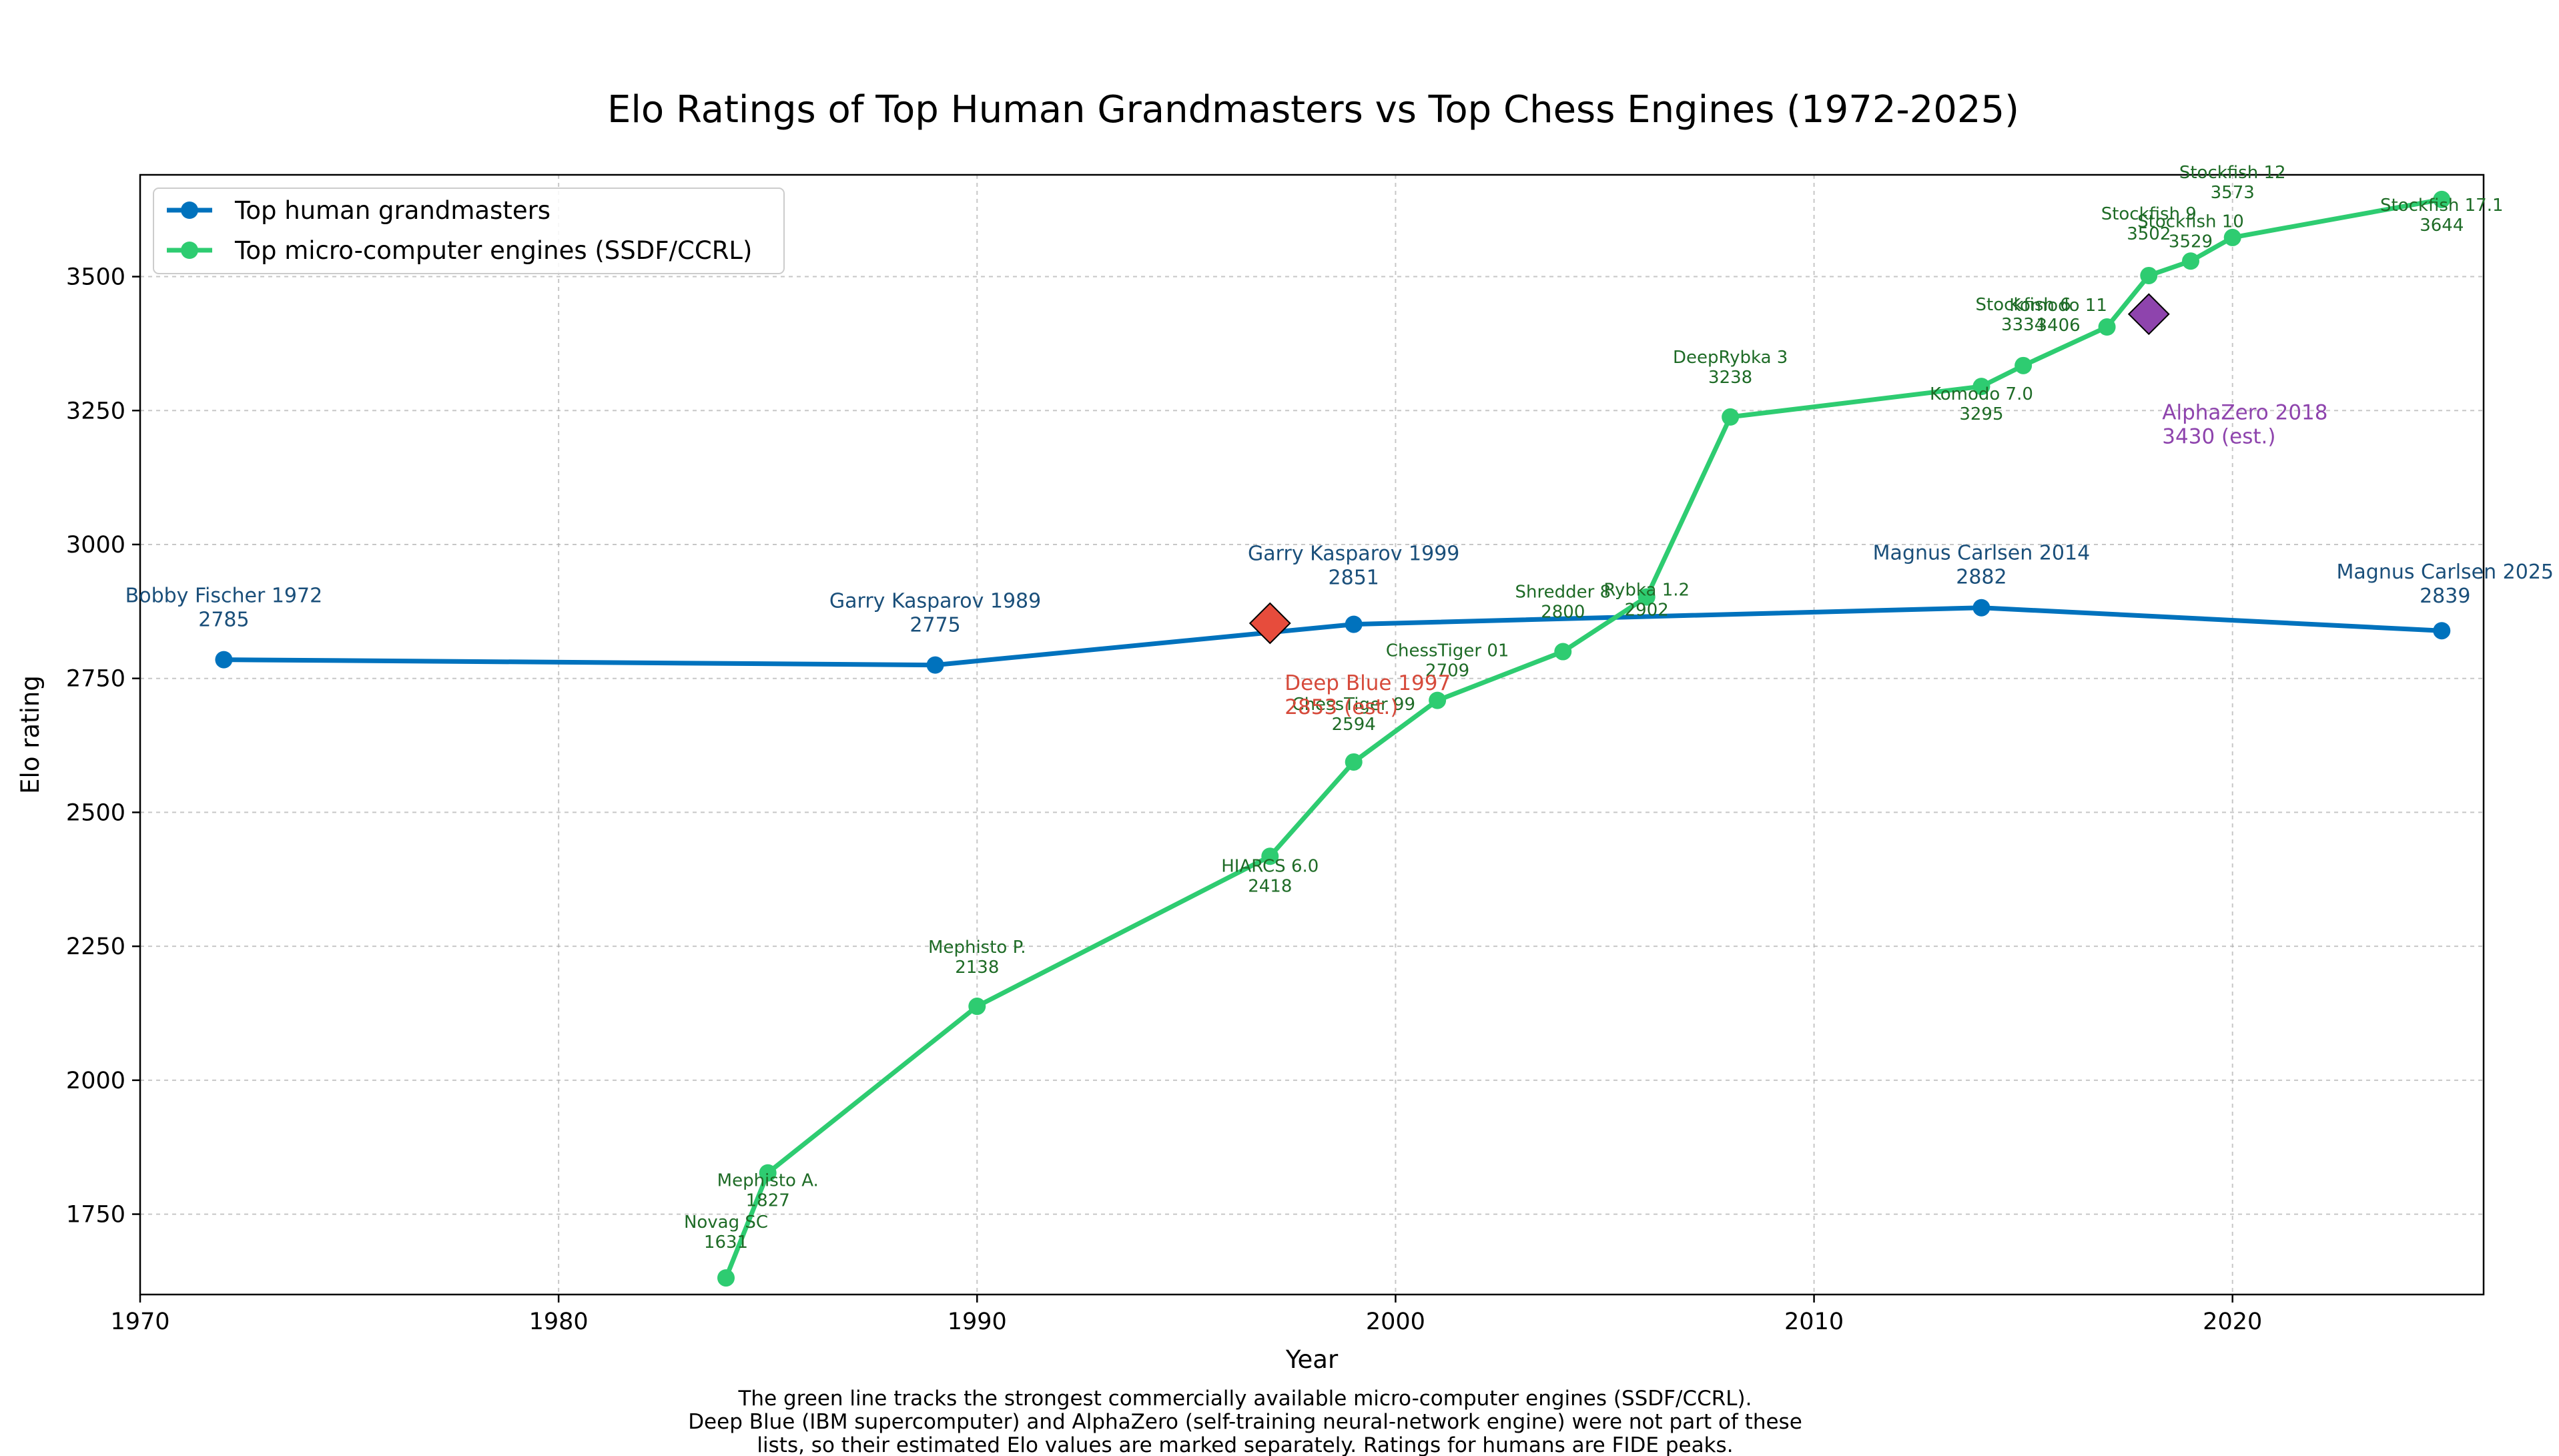 The width and height of the screenshot is (2559, 1456). What do you see at coordinates (1447, 671) in the screenshot?
I see `engine-point-value: 2709` at bounding box center [1447, 671].